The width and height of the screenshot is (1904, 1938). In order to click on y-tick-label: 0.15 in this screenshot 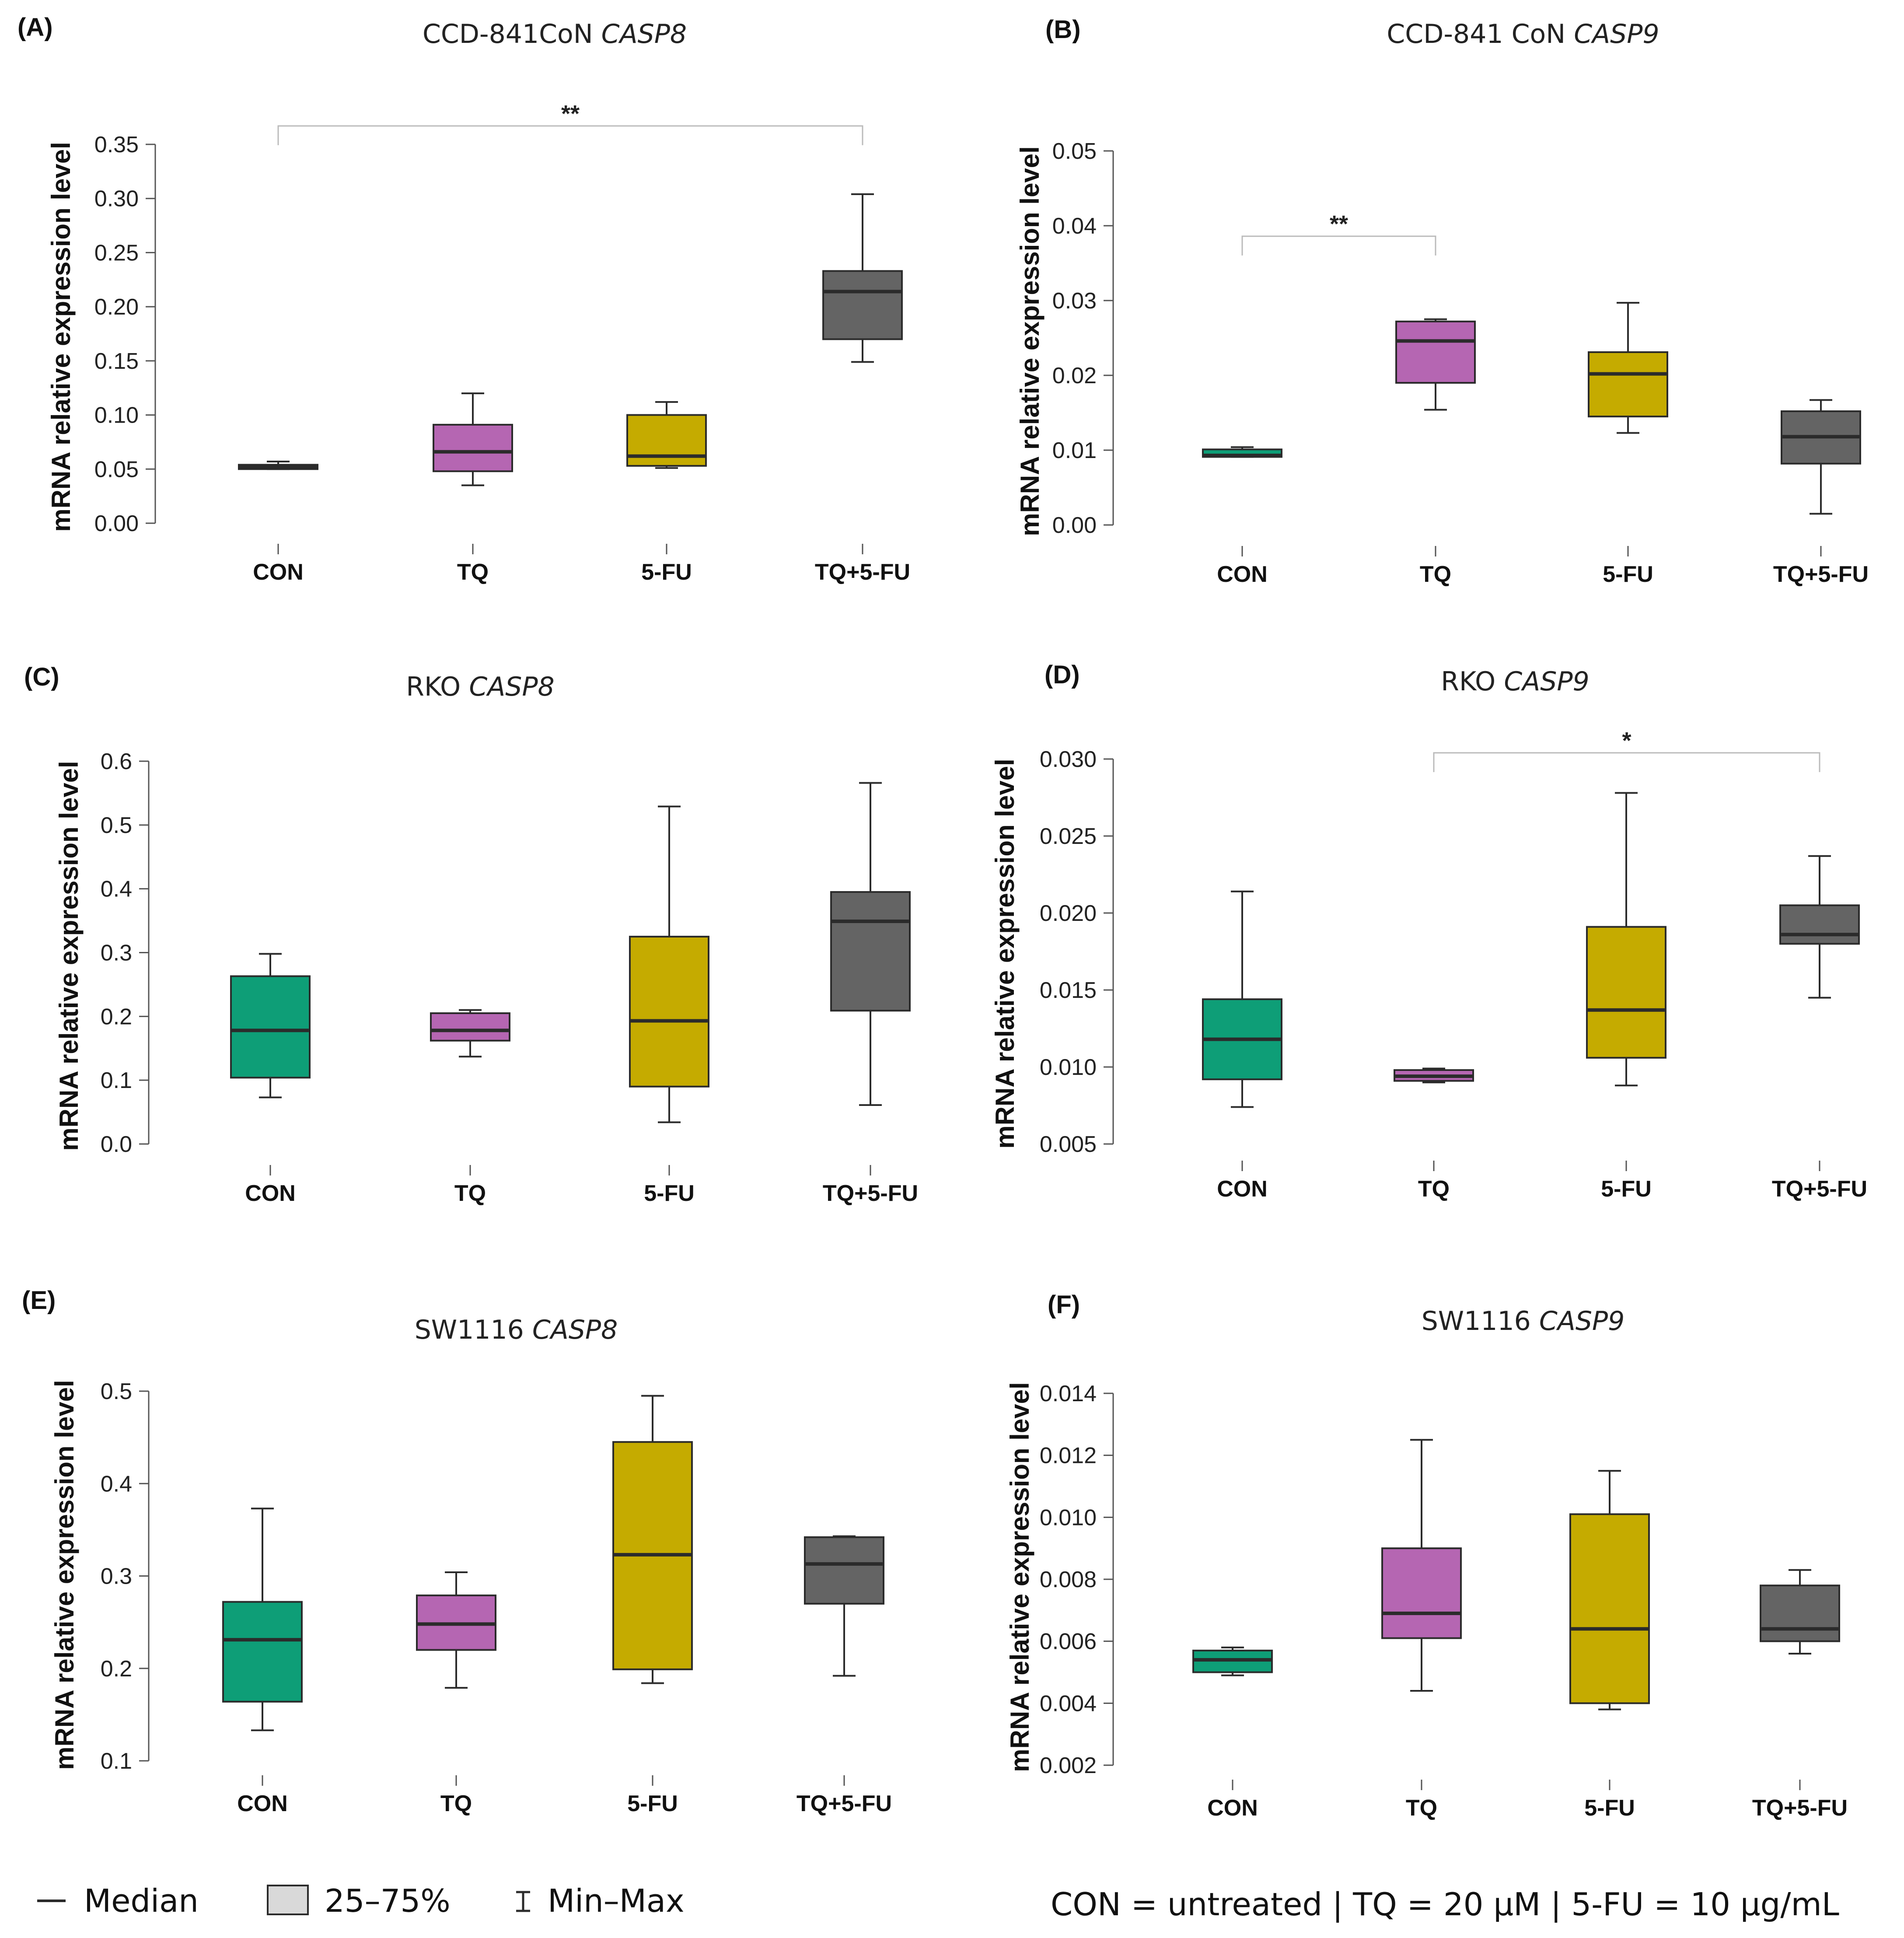, I will do `click(117, 361)`.